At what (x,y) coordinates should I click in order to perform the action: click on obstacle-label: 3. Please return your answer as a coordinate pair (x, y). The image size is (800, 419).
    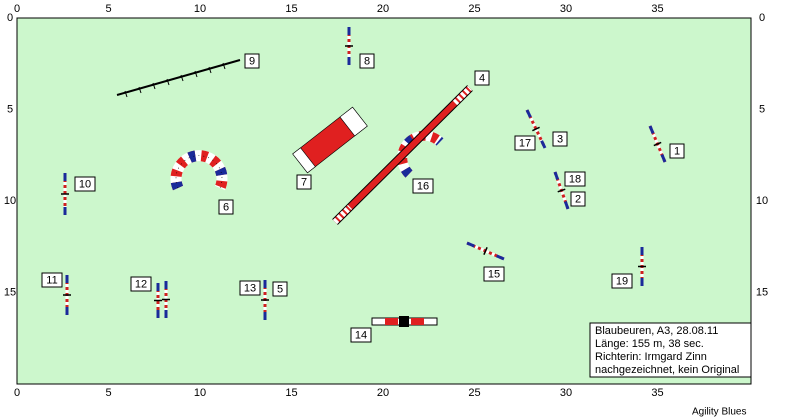
    Looking at the image, I should click on (560, 139).